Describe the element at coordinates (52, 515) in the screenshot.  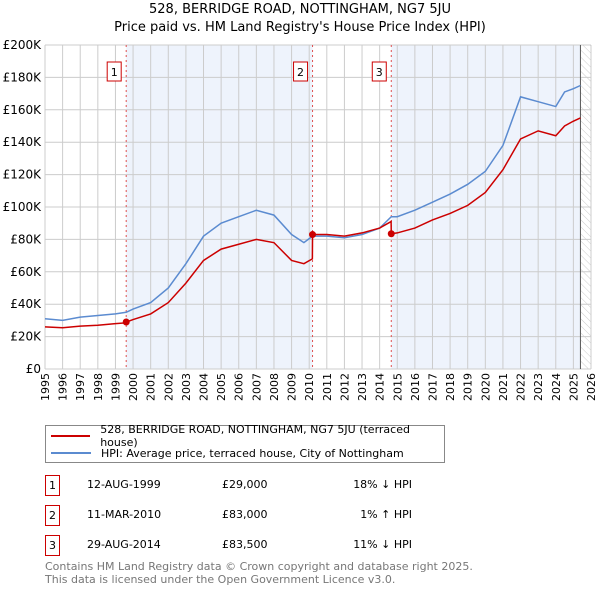
I see `sale-number: 2` at that location.